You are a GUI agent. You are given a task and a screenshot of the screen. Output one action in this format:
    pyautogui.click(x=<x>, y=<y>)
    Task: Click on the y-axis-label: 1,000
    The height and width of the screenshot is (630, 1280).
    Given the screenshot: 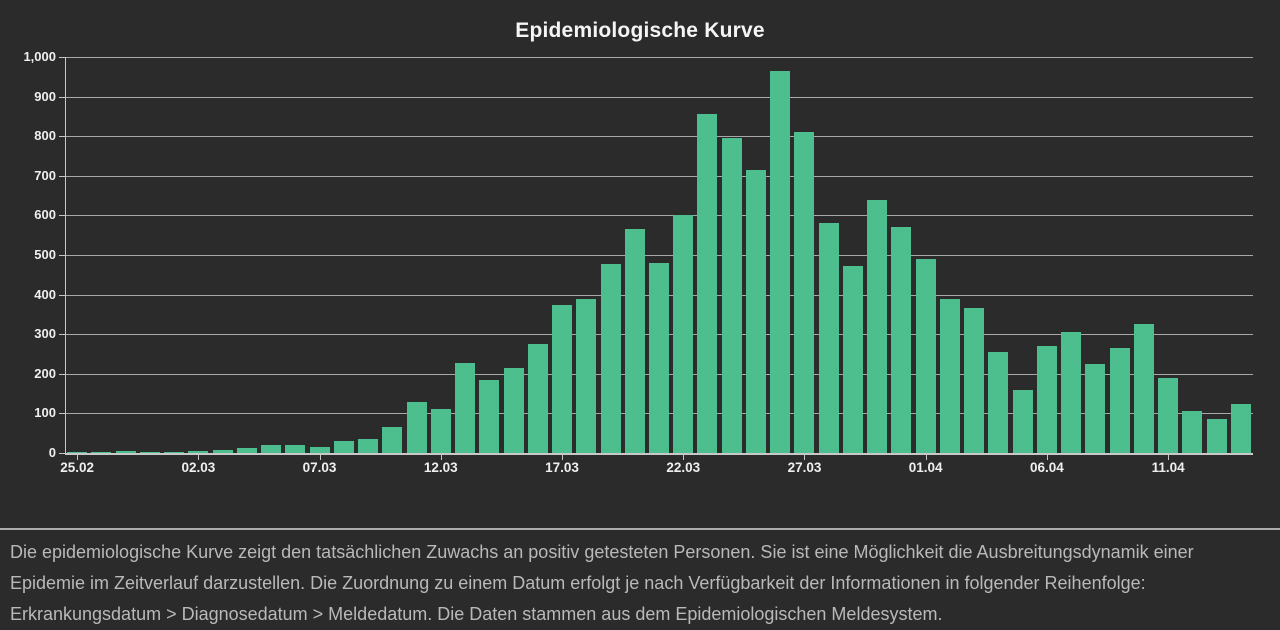 What is the action you would take?
    pyautogui.click(x=39, y=56)
    